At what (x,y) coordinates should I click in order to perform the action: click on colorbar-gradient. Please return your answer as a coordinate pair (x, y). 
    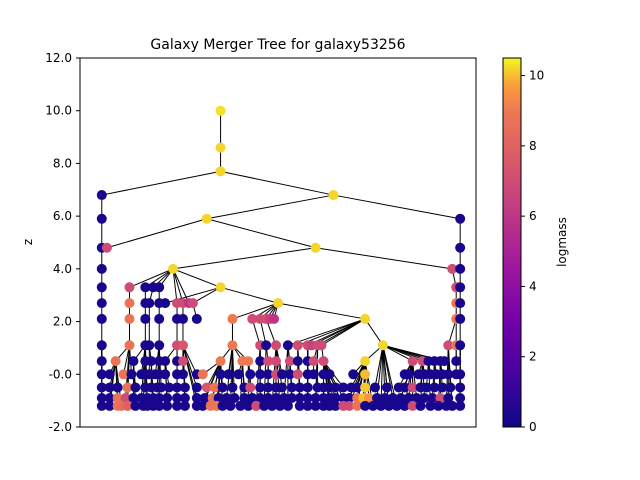
    Looking at the image, I should click on (512, 242).